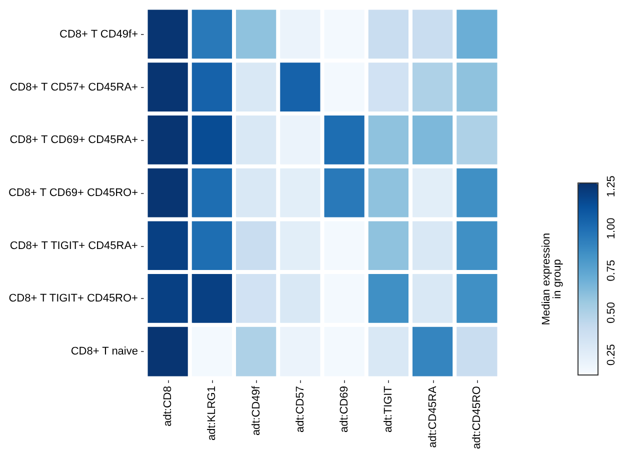 The height and width of the screenshot is (452, 626). I want to click on x-tick-label: adt:CD45RO, so click(476, 418).